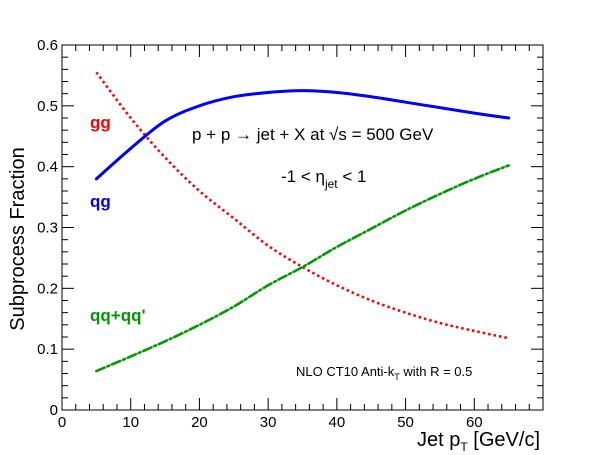 Image resolution: width=600 pixels, height=455 pixels. Describe the element at coordinates (18, 238) in the screenshot. I see `y-axis-label: Subprocess Fraction` at that location.